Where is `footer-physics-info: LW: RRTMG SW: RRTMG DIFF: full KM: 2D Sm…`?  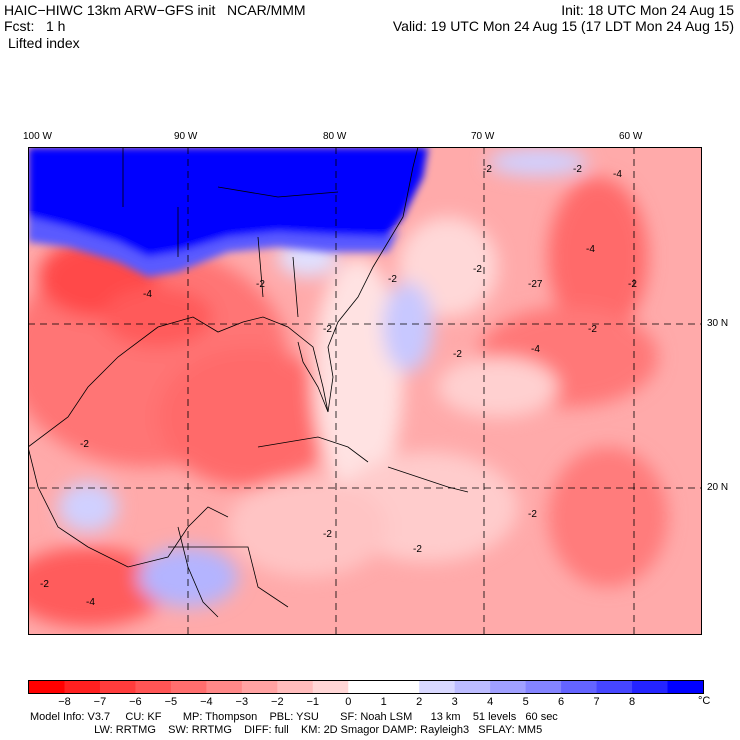 footer-physics-info: LW: RRTMG SW: RRTMG DIFF: full KM: 2D Sm… is located at coordinates (286, 730).